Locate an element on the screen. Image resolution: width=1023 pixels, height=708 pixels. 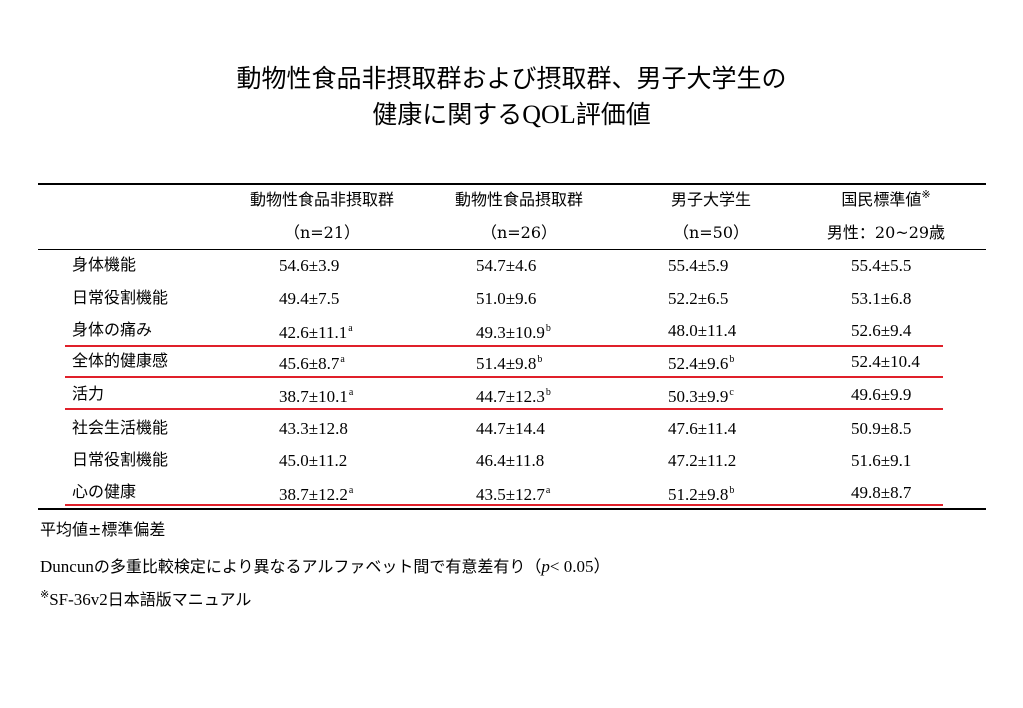
cell-value: 54.6±3.9 is located at coordinates (309, 265).